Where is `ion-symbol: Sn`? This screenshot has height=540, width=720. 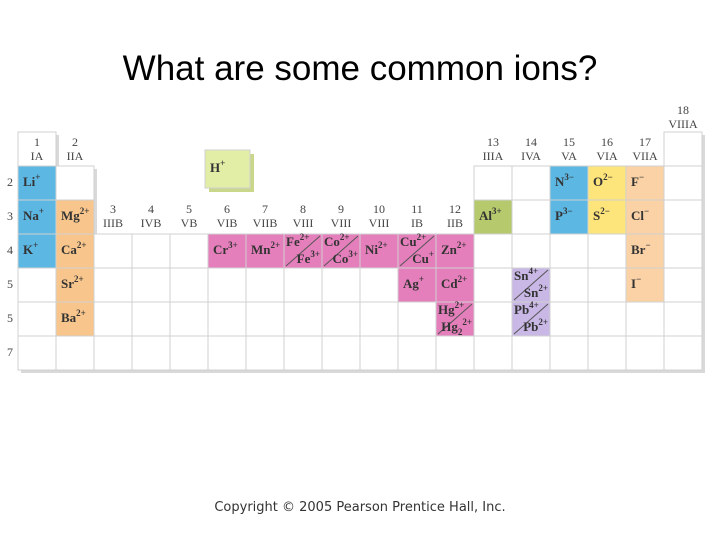
ion-symbol: Sn is located at coordinates (531, 292).